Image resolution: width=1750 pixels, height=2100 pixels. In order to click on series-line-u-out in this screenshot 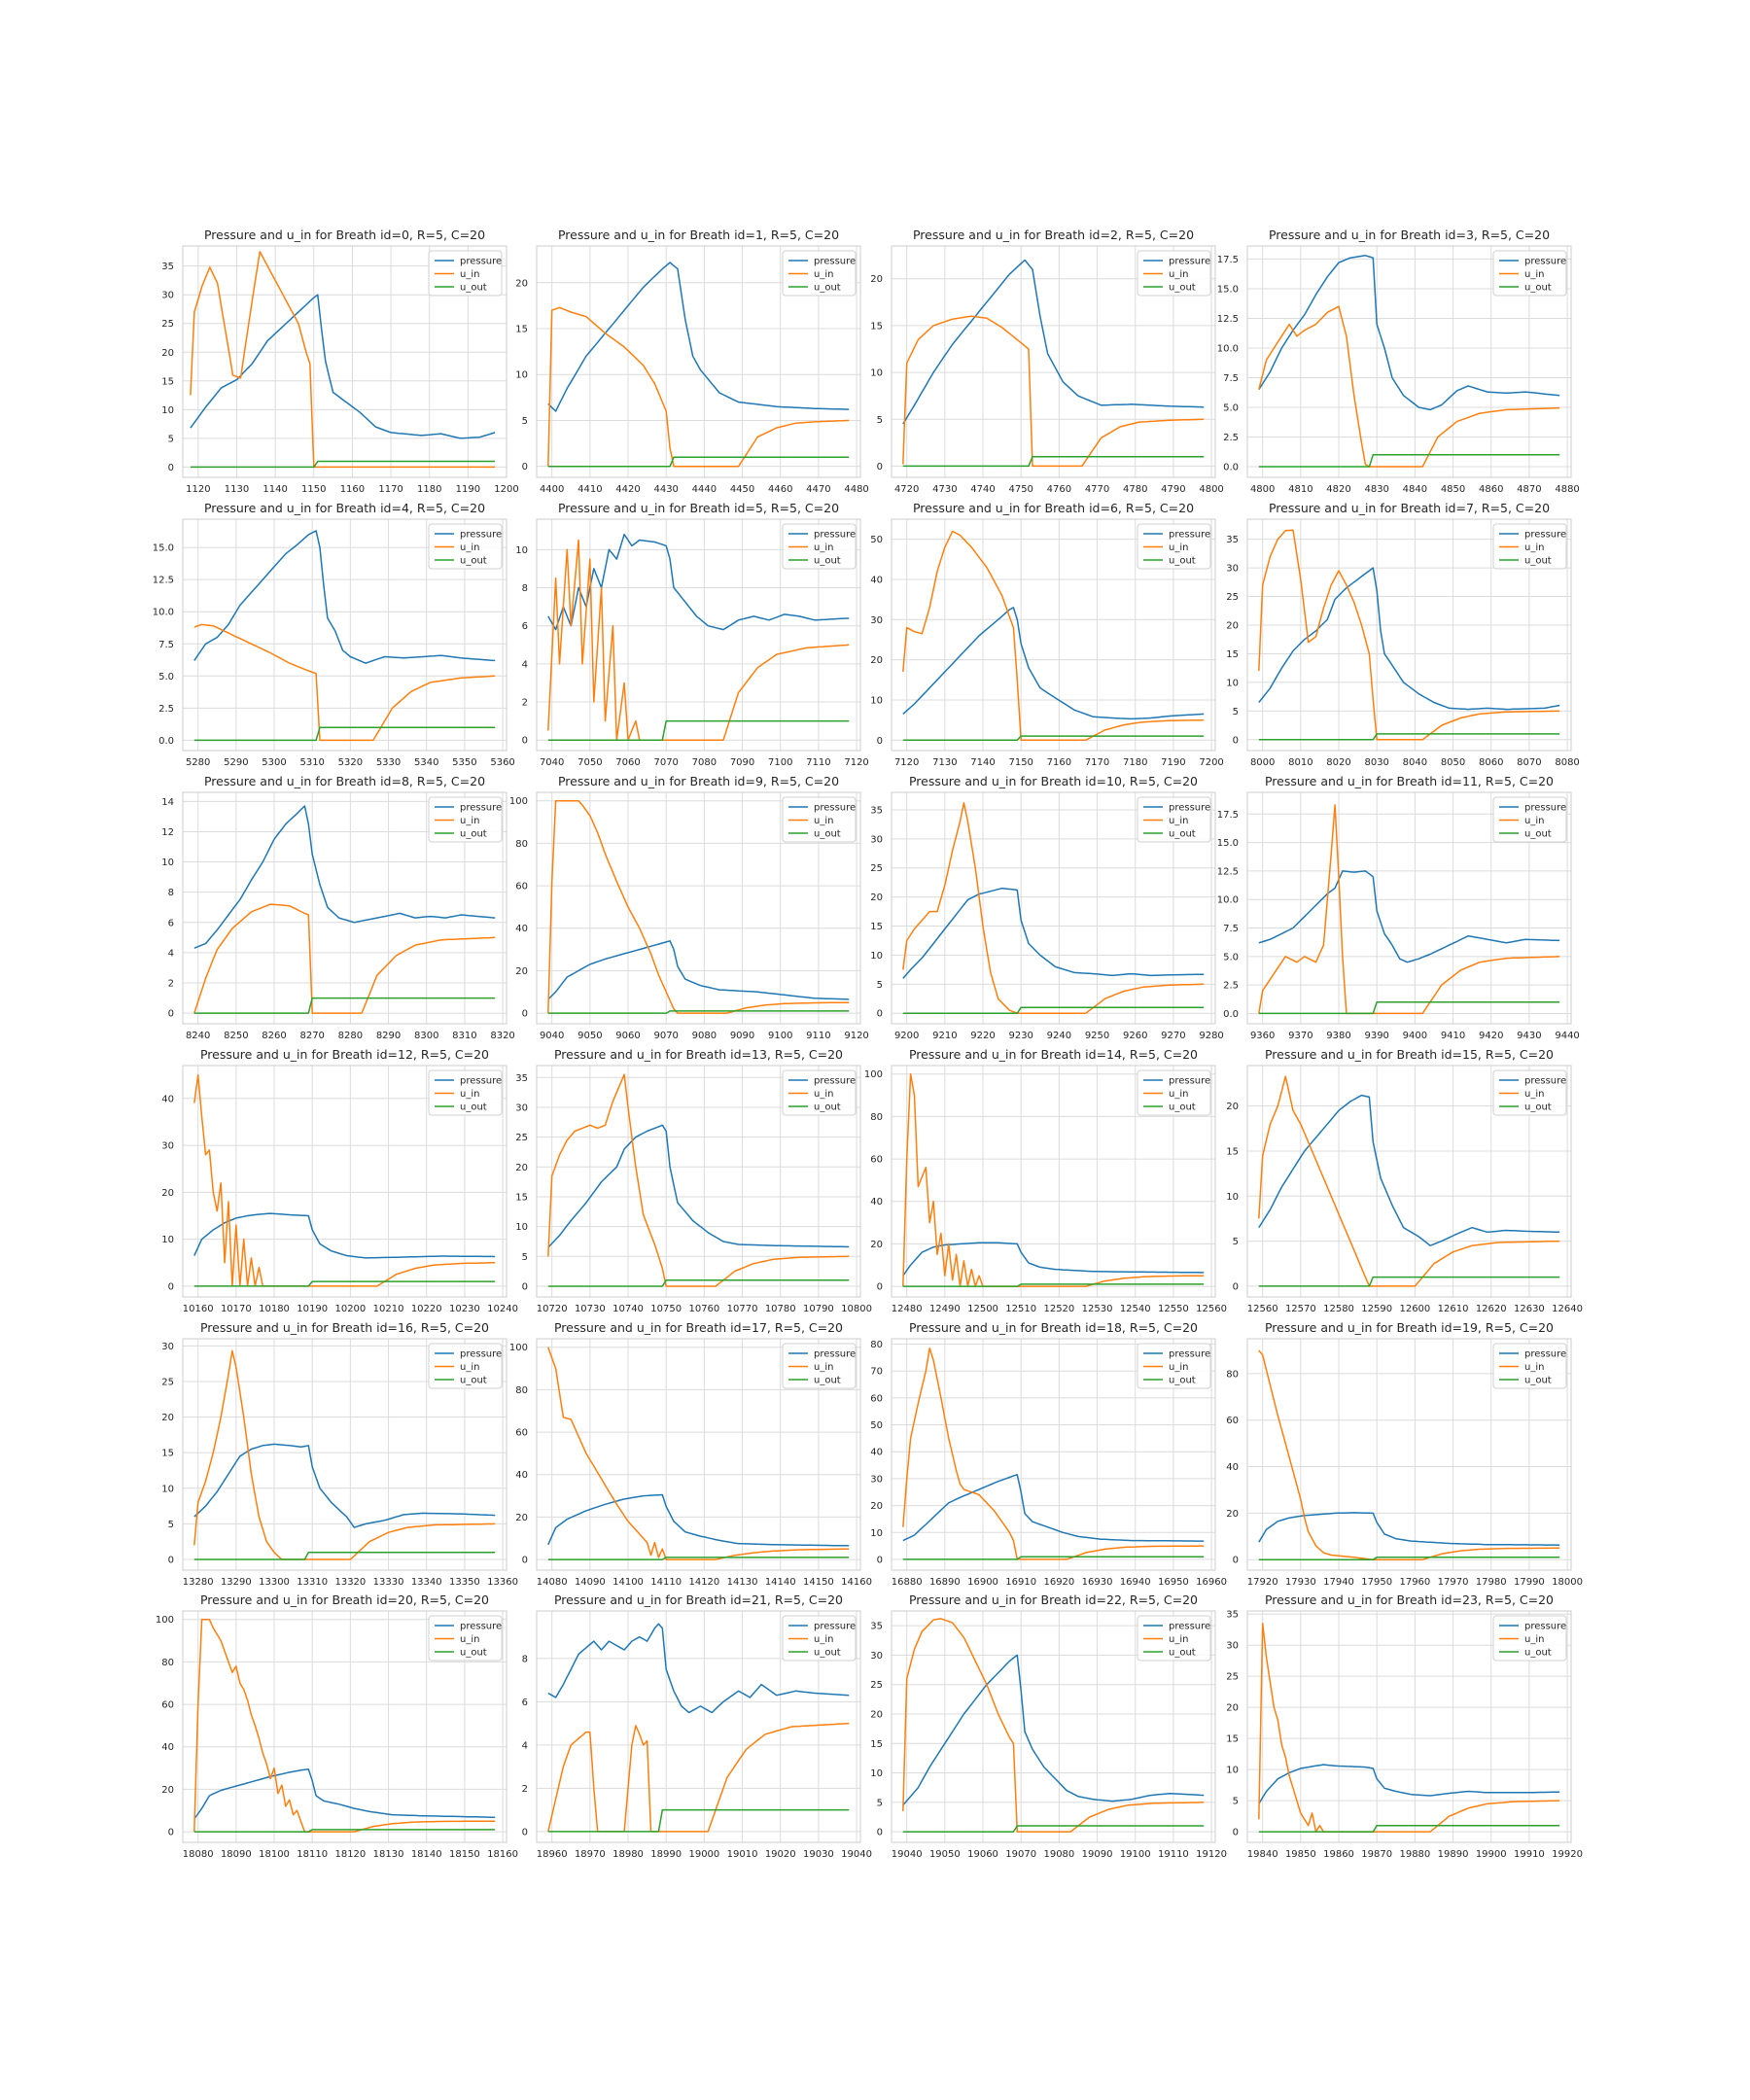, I will do `click(1409, 1828)`.